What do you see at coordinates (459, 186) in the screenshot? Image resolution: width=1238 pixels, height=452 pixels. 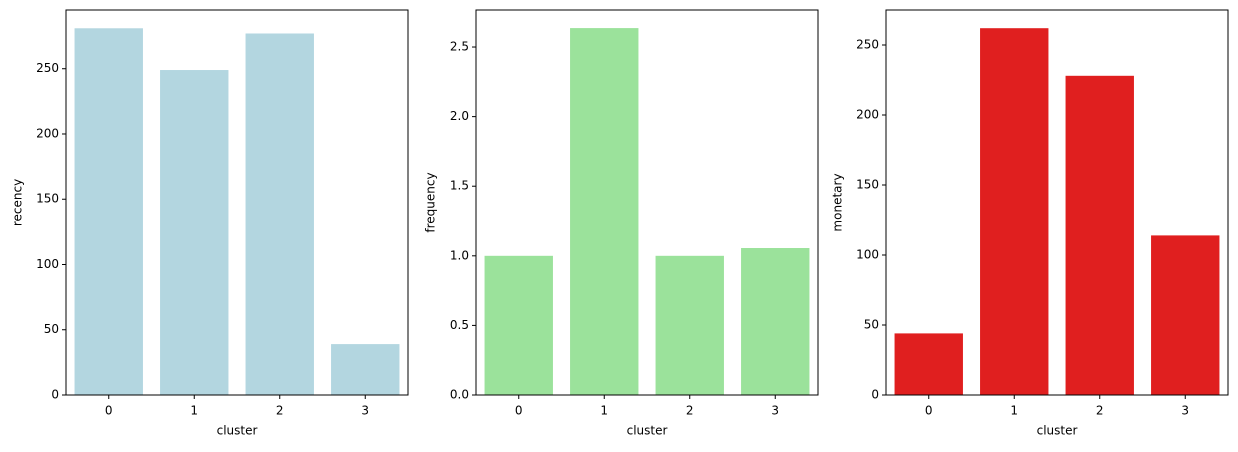 I see `y-tick-label: 1.5` at bounding box center [459, 186].